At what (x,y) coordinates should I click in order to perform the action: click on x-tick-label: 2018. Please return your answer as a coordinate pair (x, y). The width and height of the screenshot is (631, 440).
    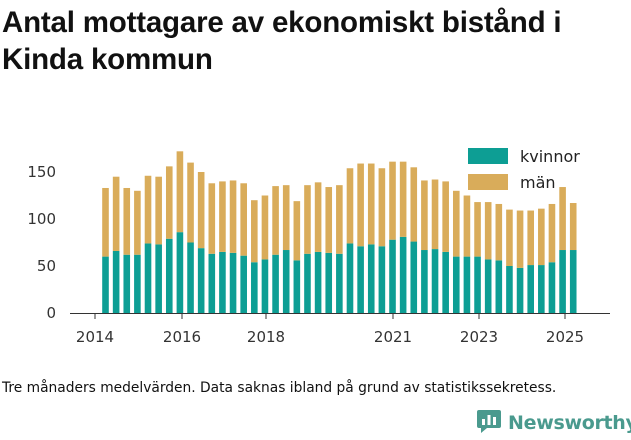
    Looking at the image, I should click on (266, 337).